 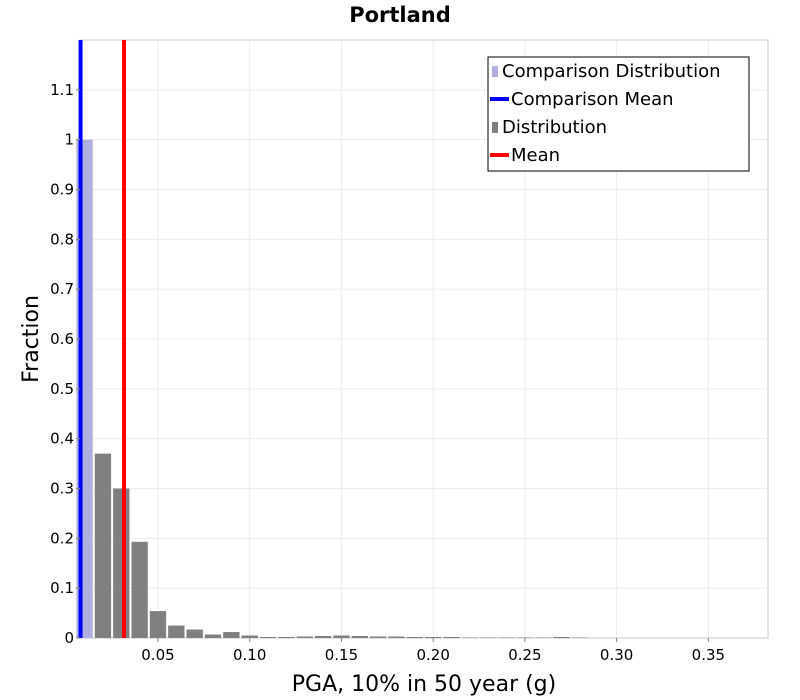 What do you see at coordinates (31, 339) in the screenshot?
I see `y-axis-label: Fraction` at bounding box center [31, 339].